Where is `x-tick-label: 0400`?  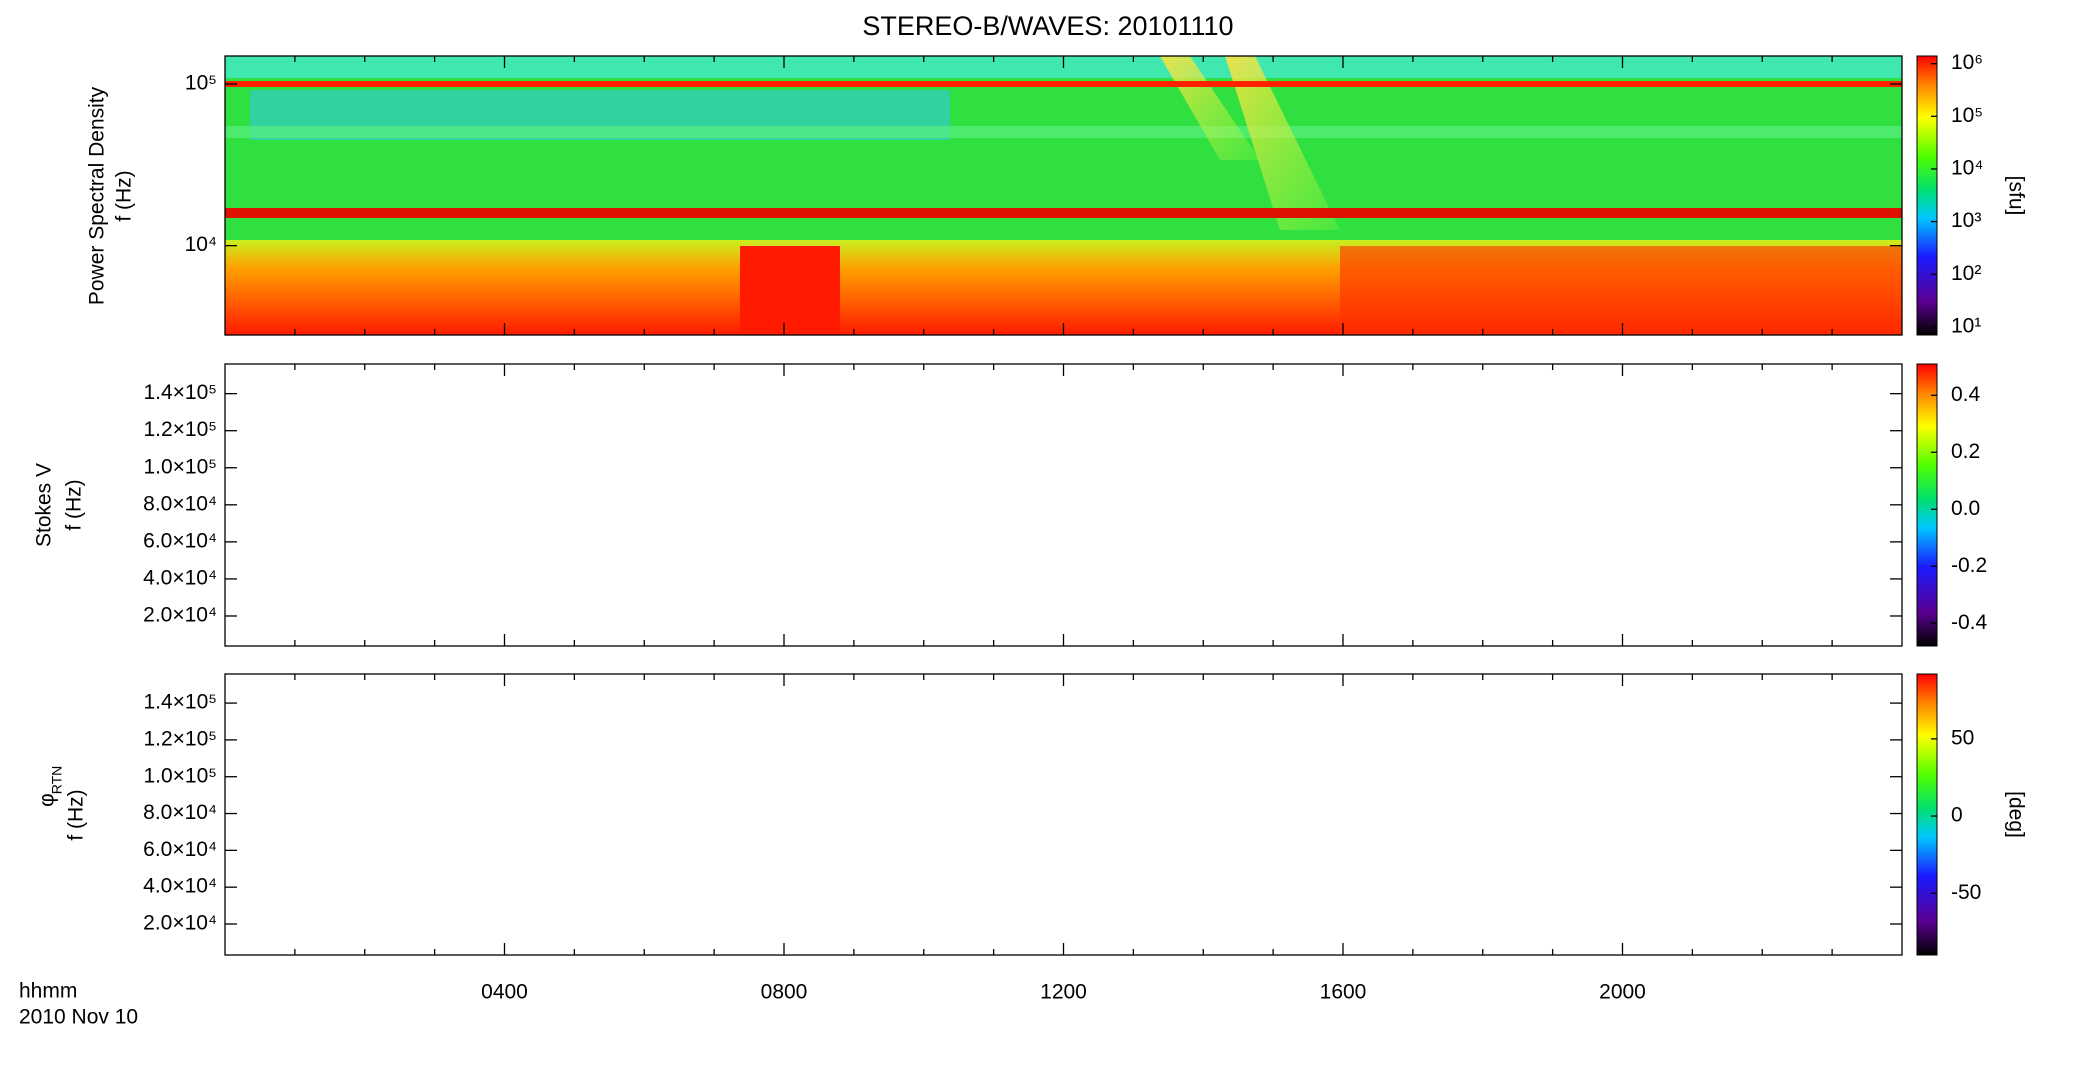
x-tick-label: 0400 is located at coordinates (504, 992).